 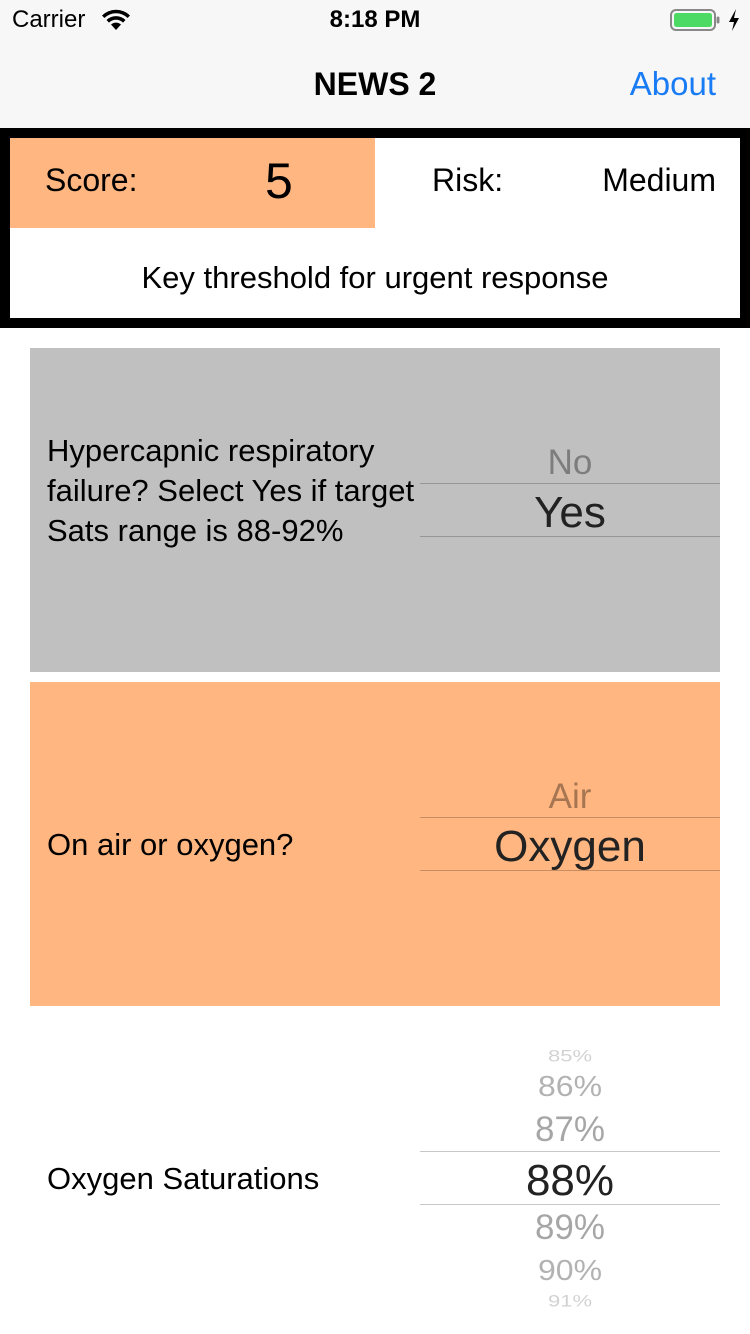 I want to click on hypercapnic-picker: No Yes, so click(x=570, y=510).